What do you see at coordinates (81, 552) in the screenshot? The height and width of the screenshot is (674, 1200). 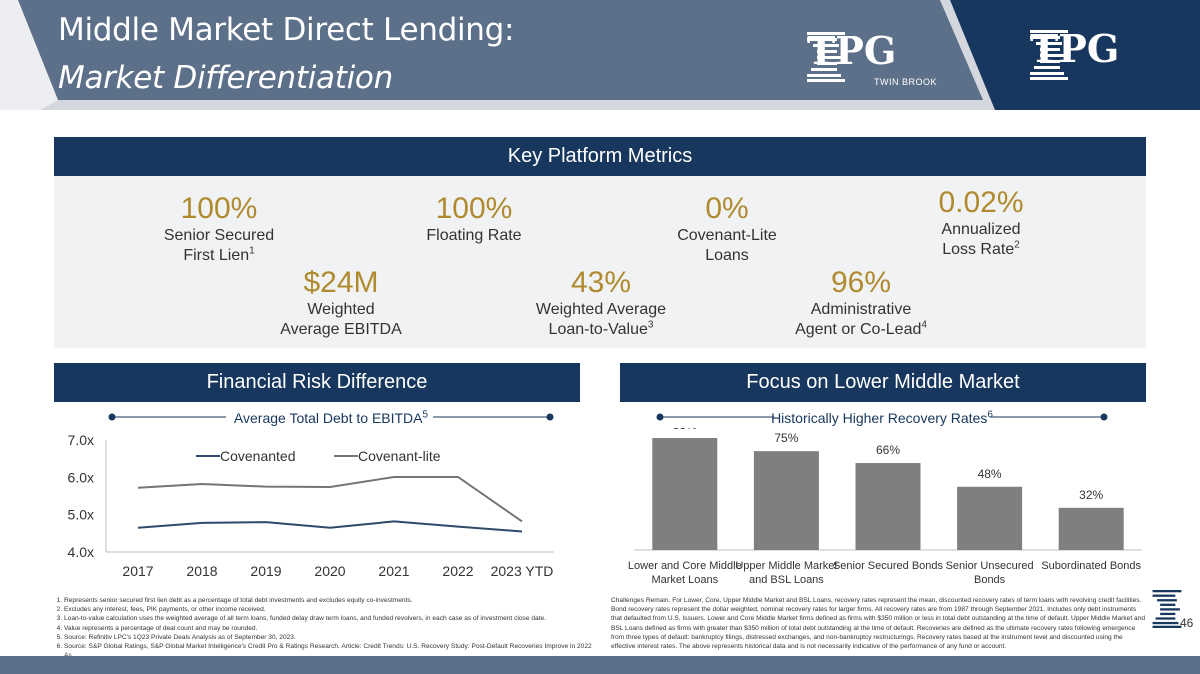 I see `y-tick-label: 4.0x` at bounding box center [81, 552].